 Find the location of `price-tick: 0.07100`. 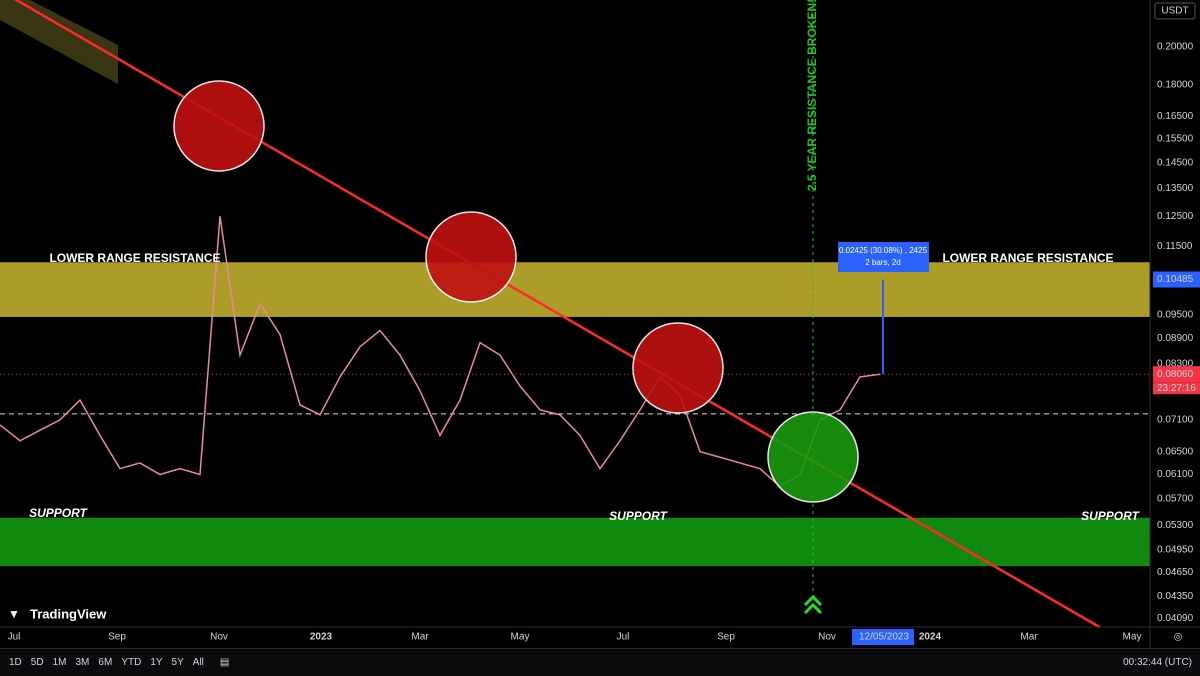

price-tick: 0.07100 is located at coordinates (1175, 420).